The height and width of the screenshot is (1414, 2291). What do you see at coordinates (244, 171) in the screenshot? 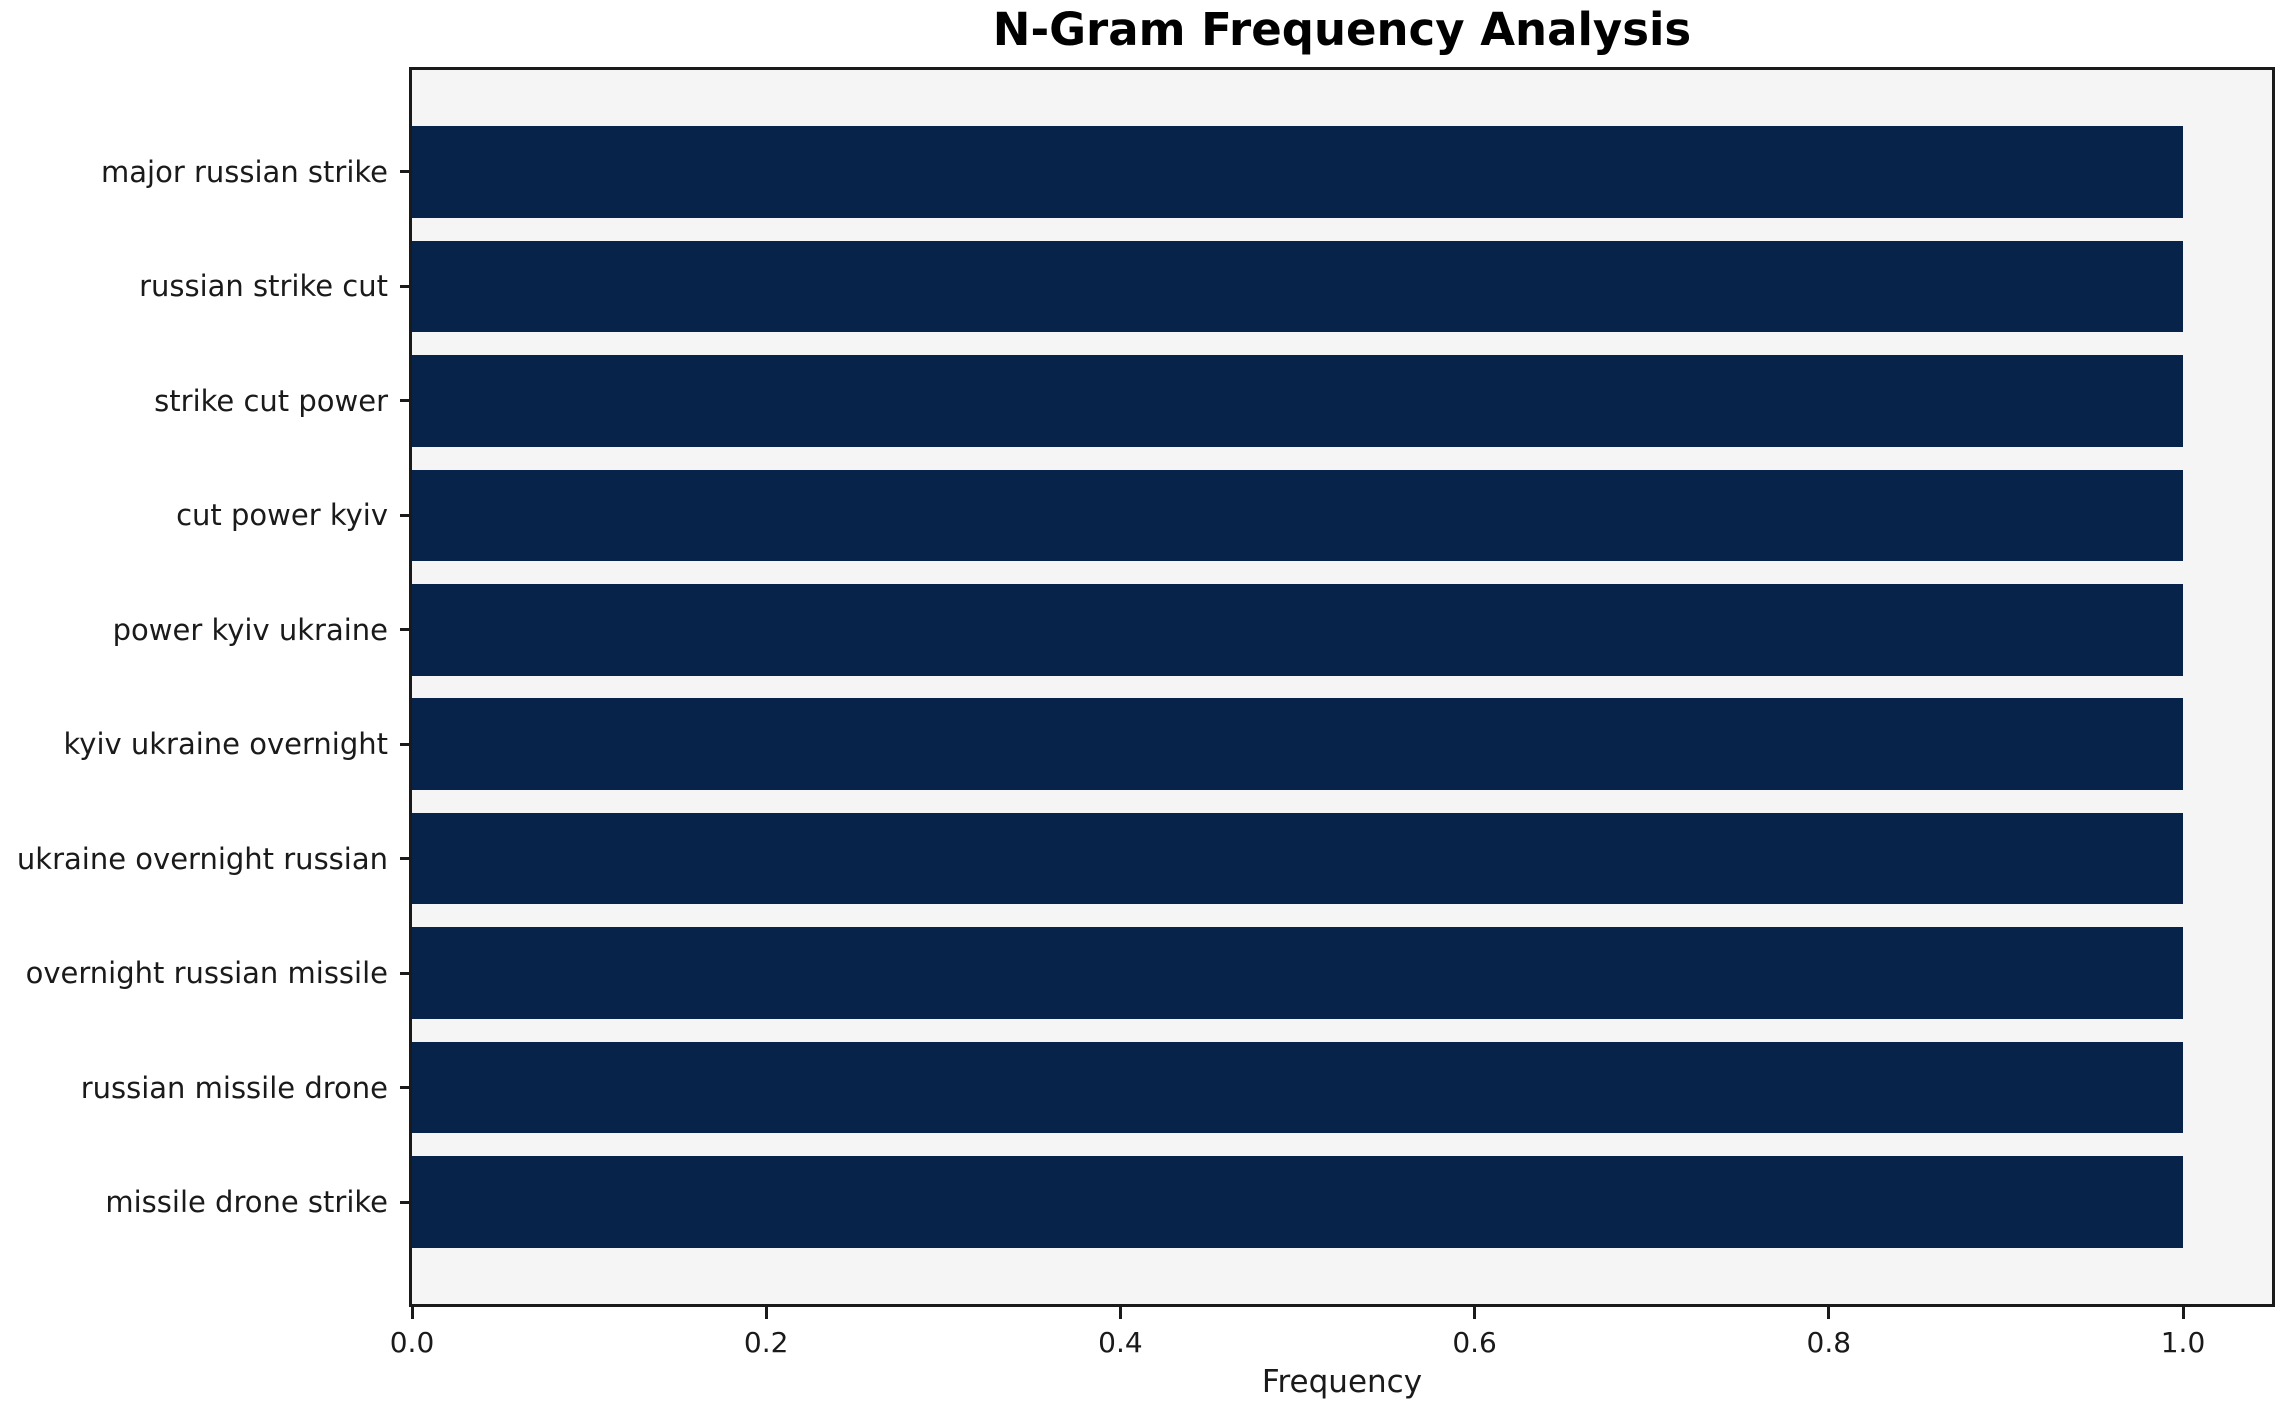
I see `y-tick-label: major russian strike` at bounding box center [244, 171].